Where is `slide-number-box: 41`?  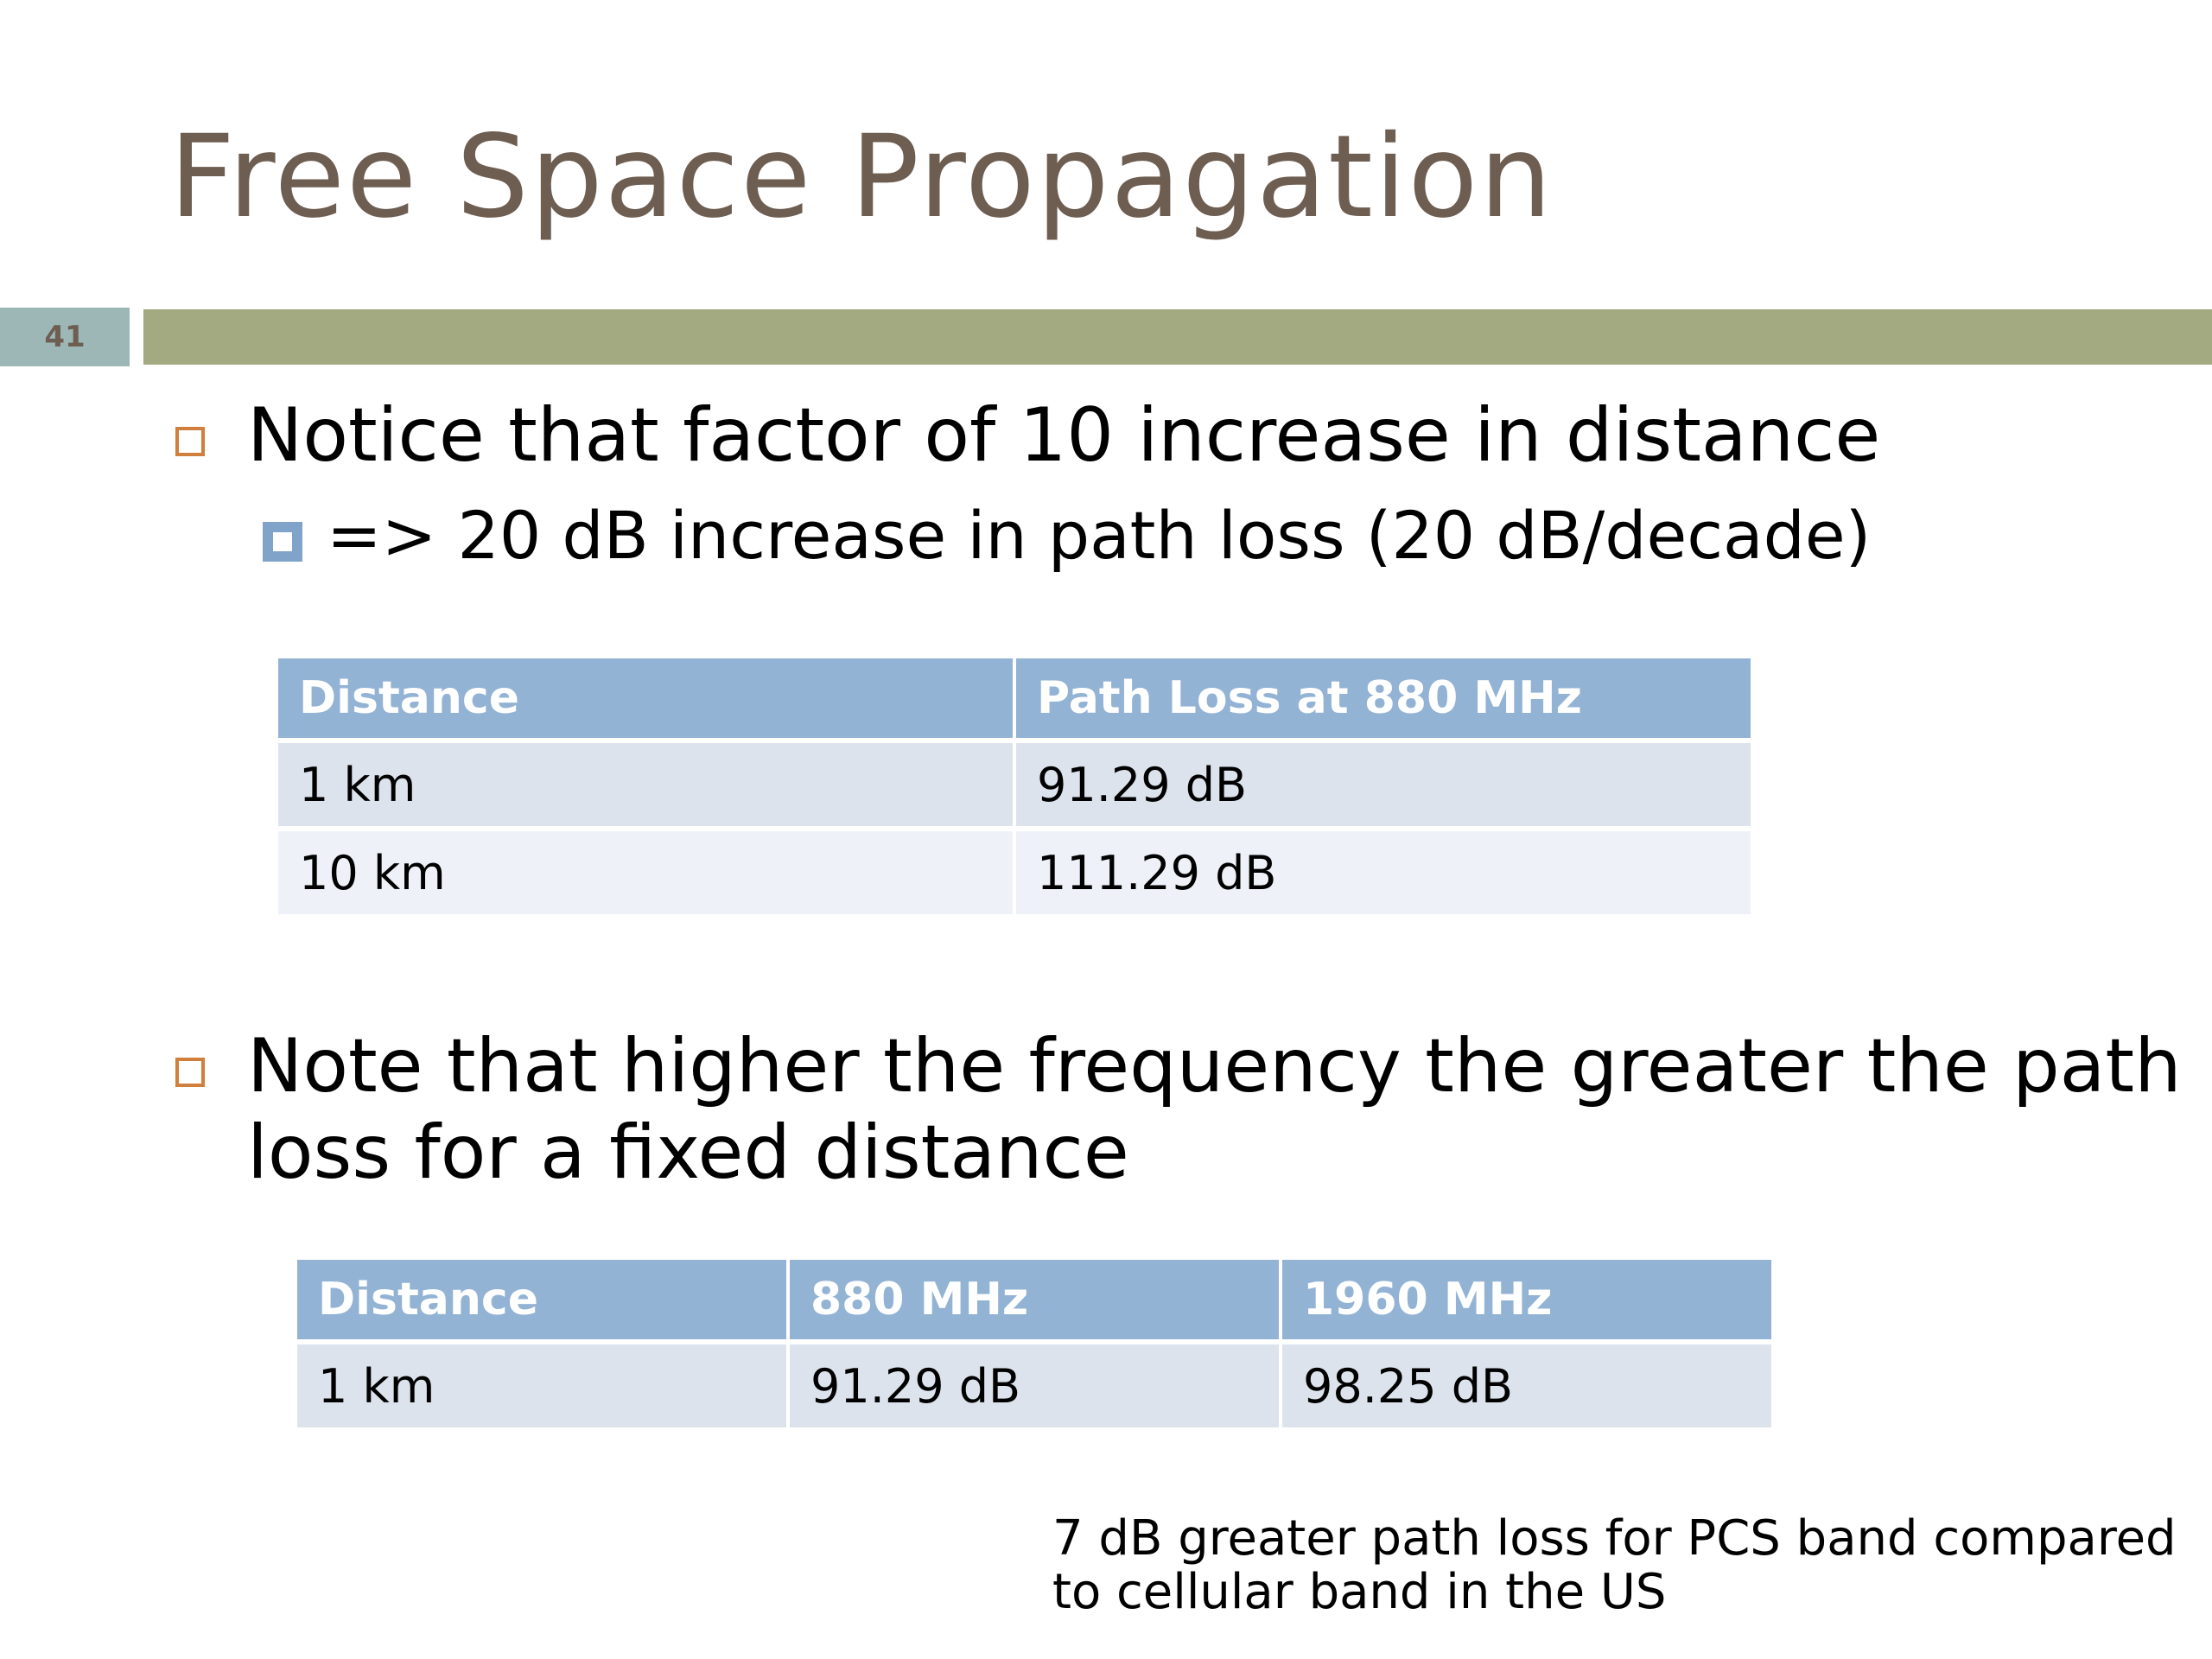
slide-number-box: 41 is located at coordinates (65, 337).